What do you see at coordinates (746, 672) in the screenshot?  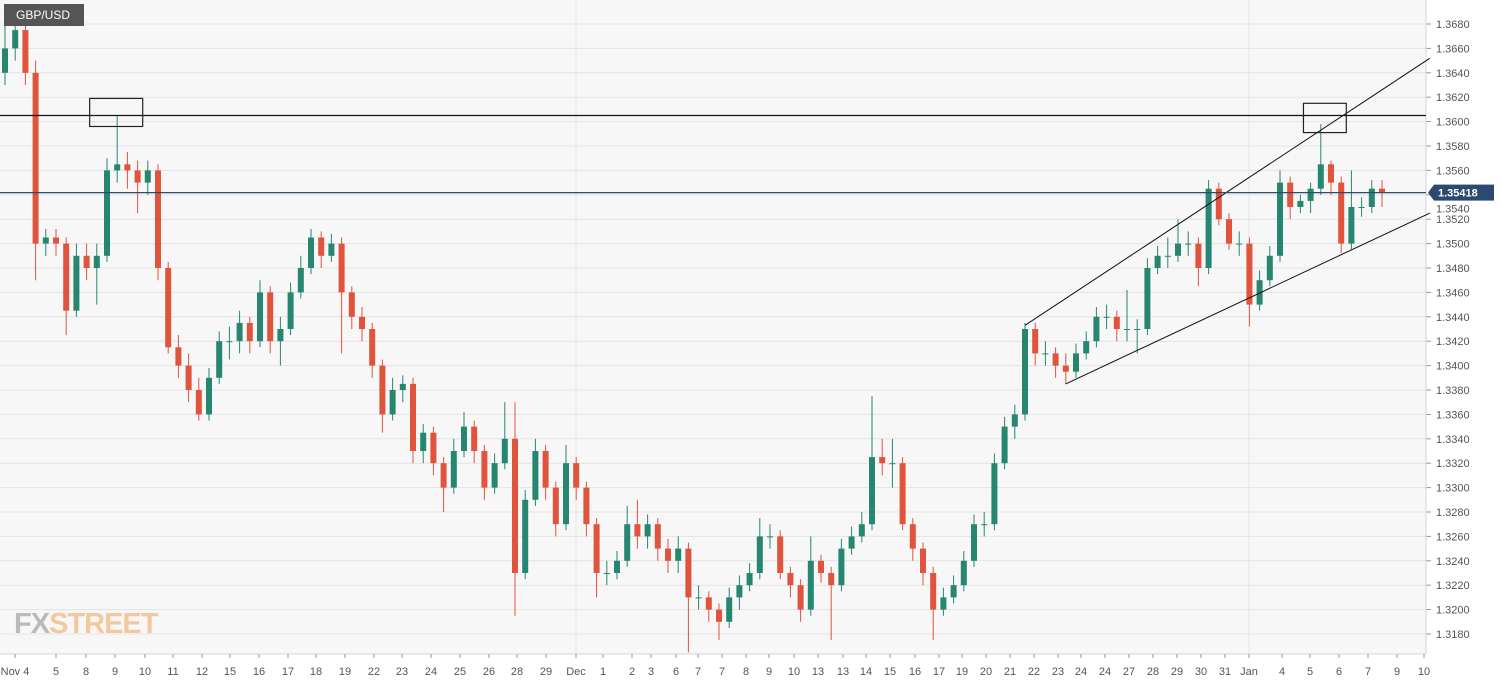 I see `x-tick-label: 8` at bounding box center [746, 672].